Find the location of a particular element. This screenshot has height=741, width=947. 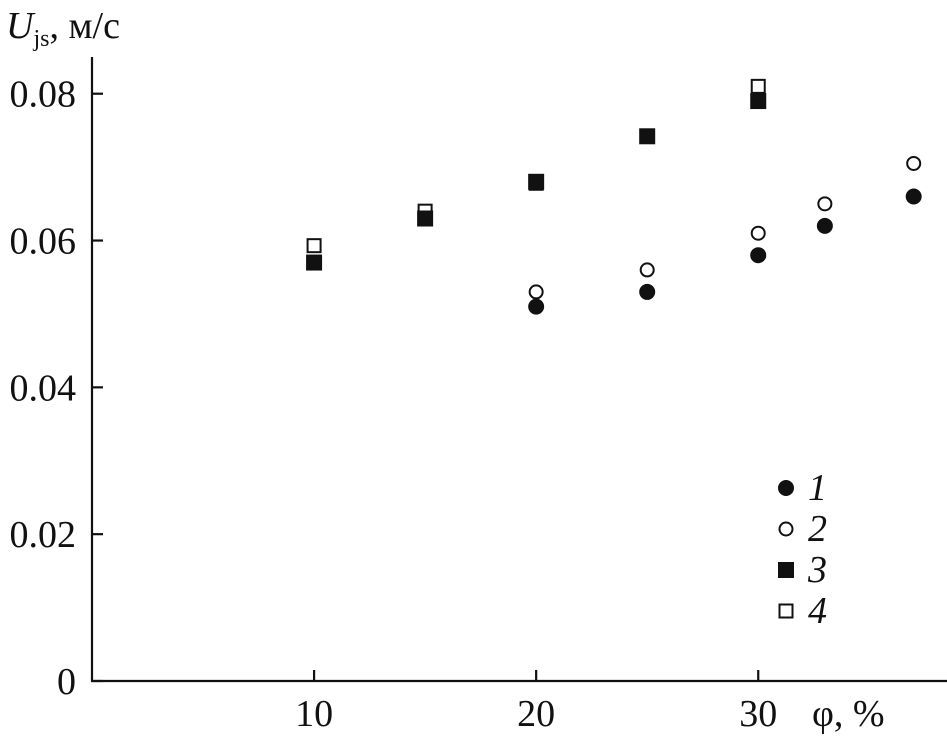

y-tick-label: 0 is located at coordinates (66, 682).